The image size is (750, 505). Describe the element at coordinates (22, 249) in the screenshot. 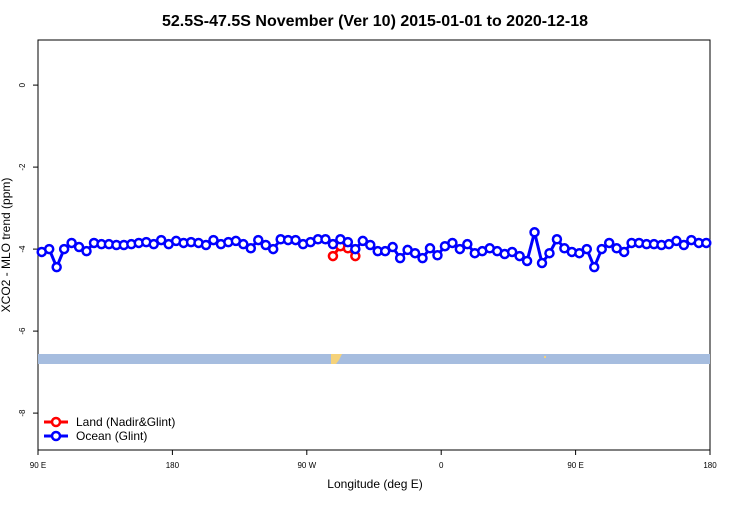

I see `y-tick-label: -4` at that location.